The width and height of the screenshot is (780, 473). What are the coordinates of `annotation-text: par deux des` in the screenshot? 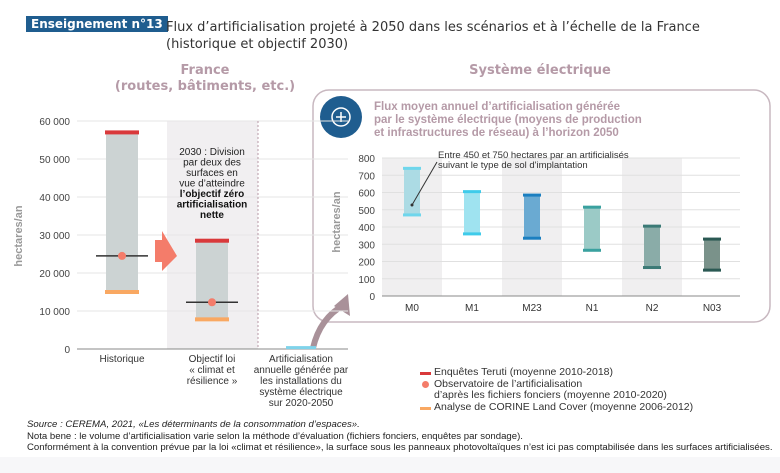 It's located at (212, 163).